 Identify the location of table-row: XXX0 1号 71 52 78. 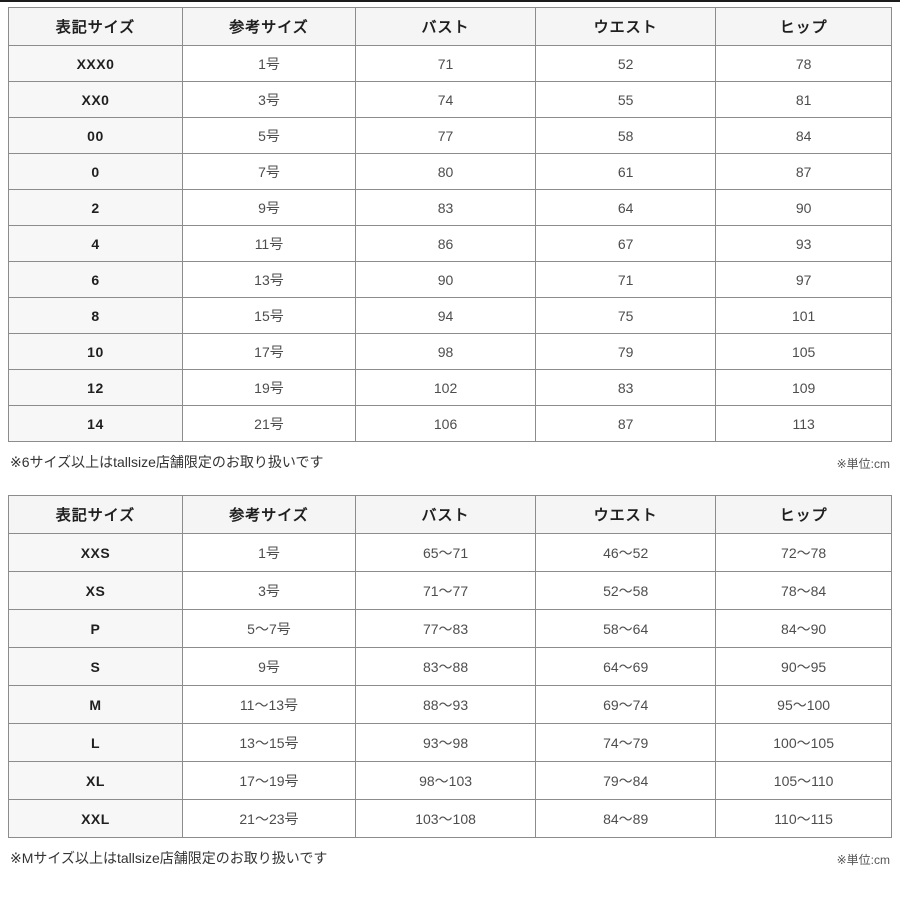
(450, 63).